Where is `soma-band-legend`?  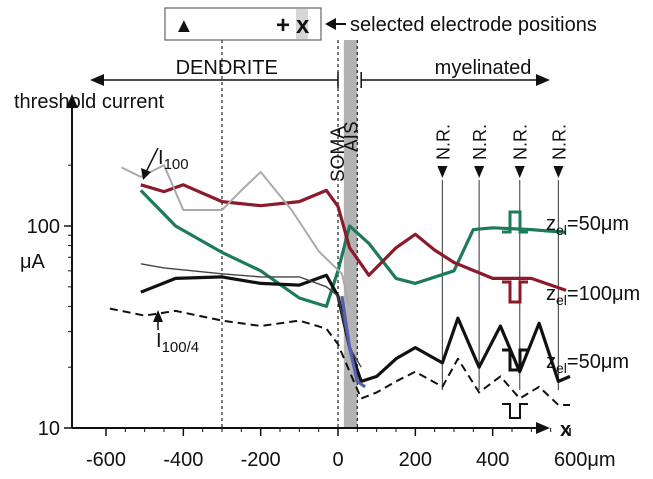 soma-band-legend is located at coordinates (302, 24).